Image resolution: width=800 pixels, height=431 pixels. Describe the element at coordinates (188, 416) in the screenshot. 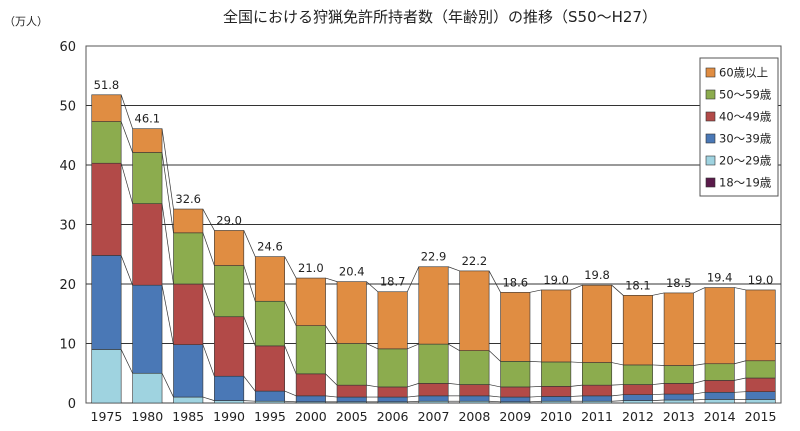

I see `x-tick-label: 1985` at that location.